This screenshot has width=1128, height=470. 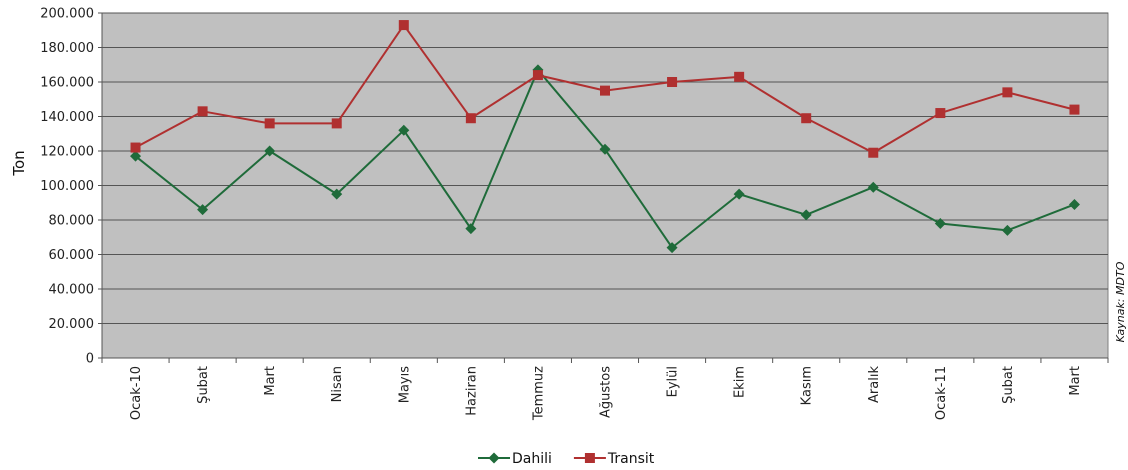 What do you see at coordinates (807, 385) in the screenshot?
I see `x-tick-label: Kasım` at bounding box center [807, 385].